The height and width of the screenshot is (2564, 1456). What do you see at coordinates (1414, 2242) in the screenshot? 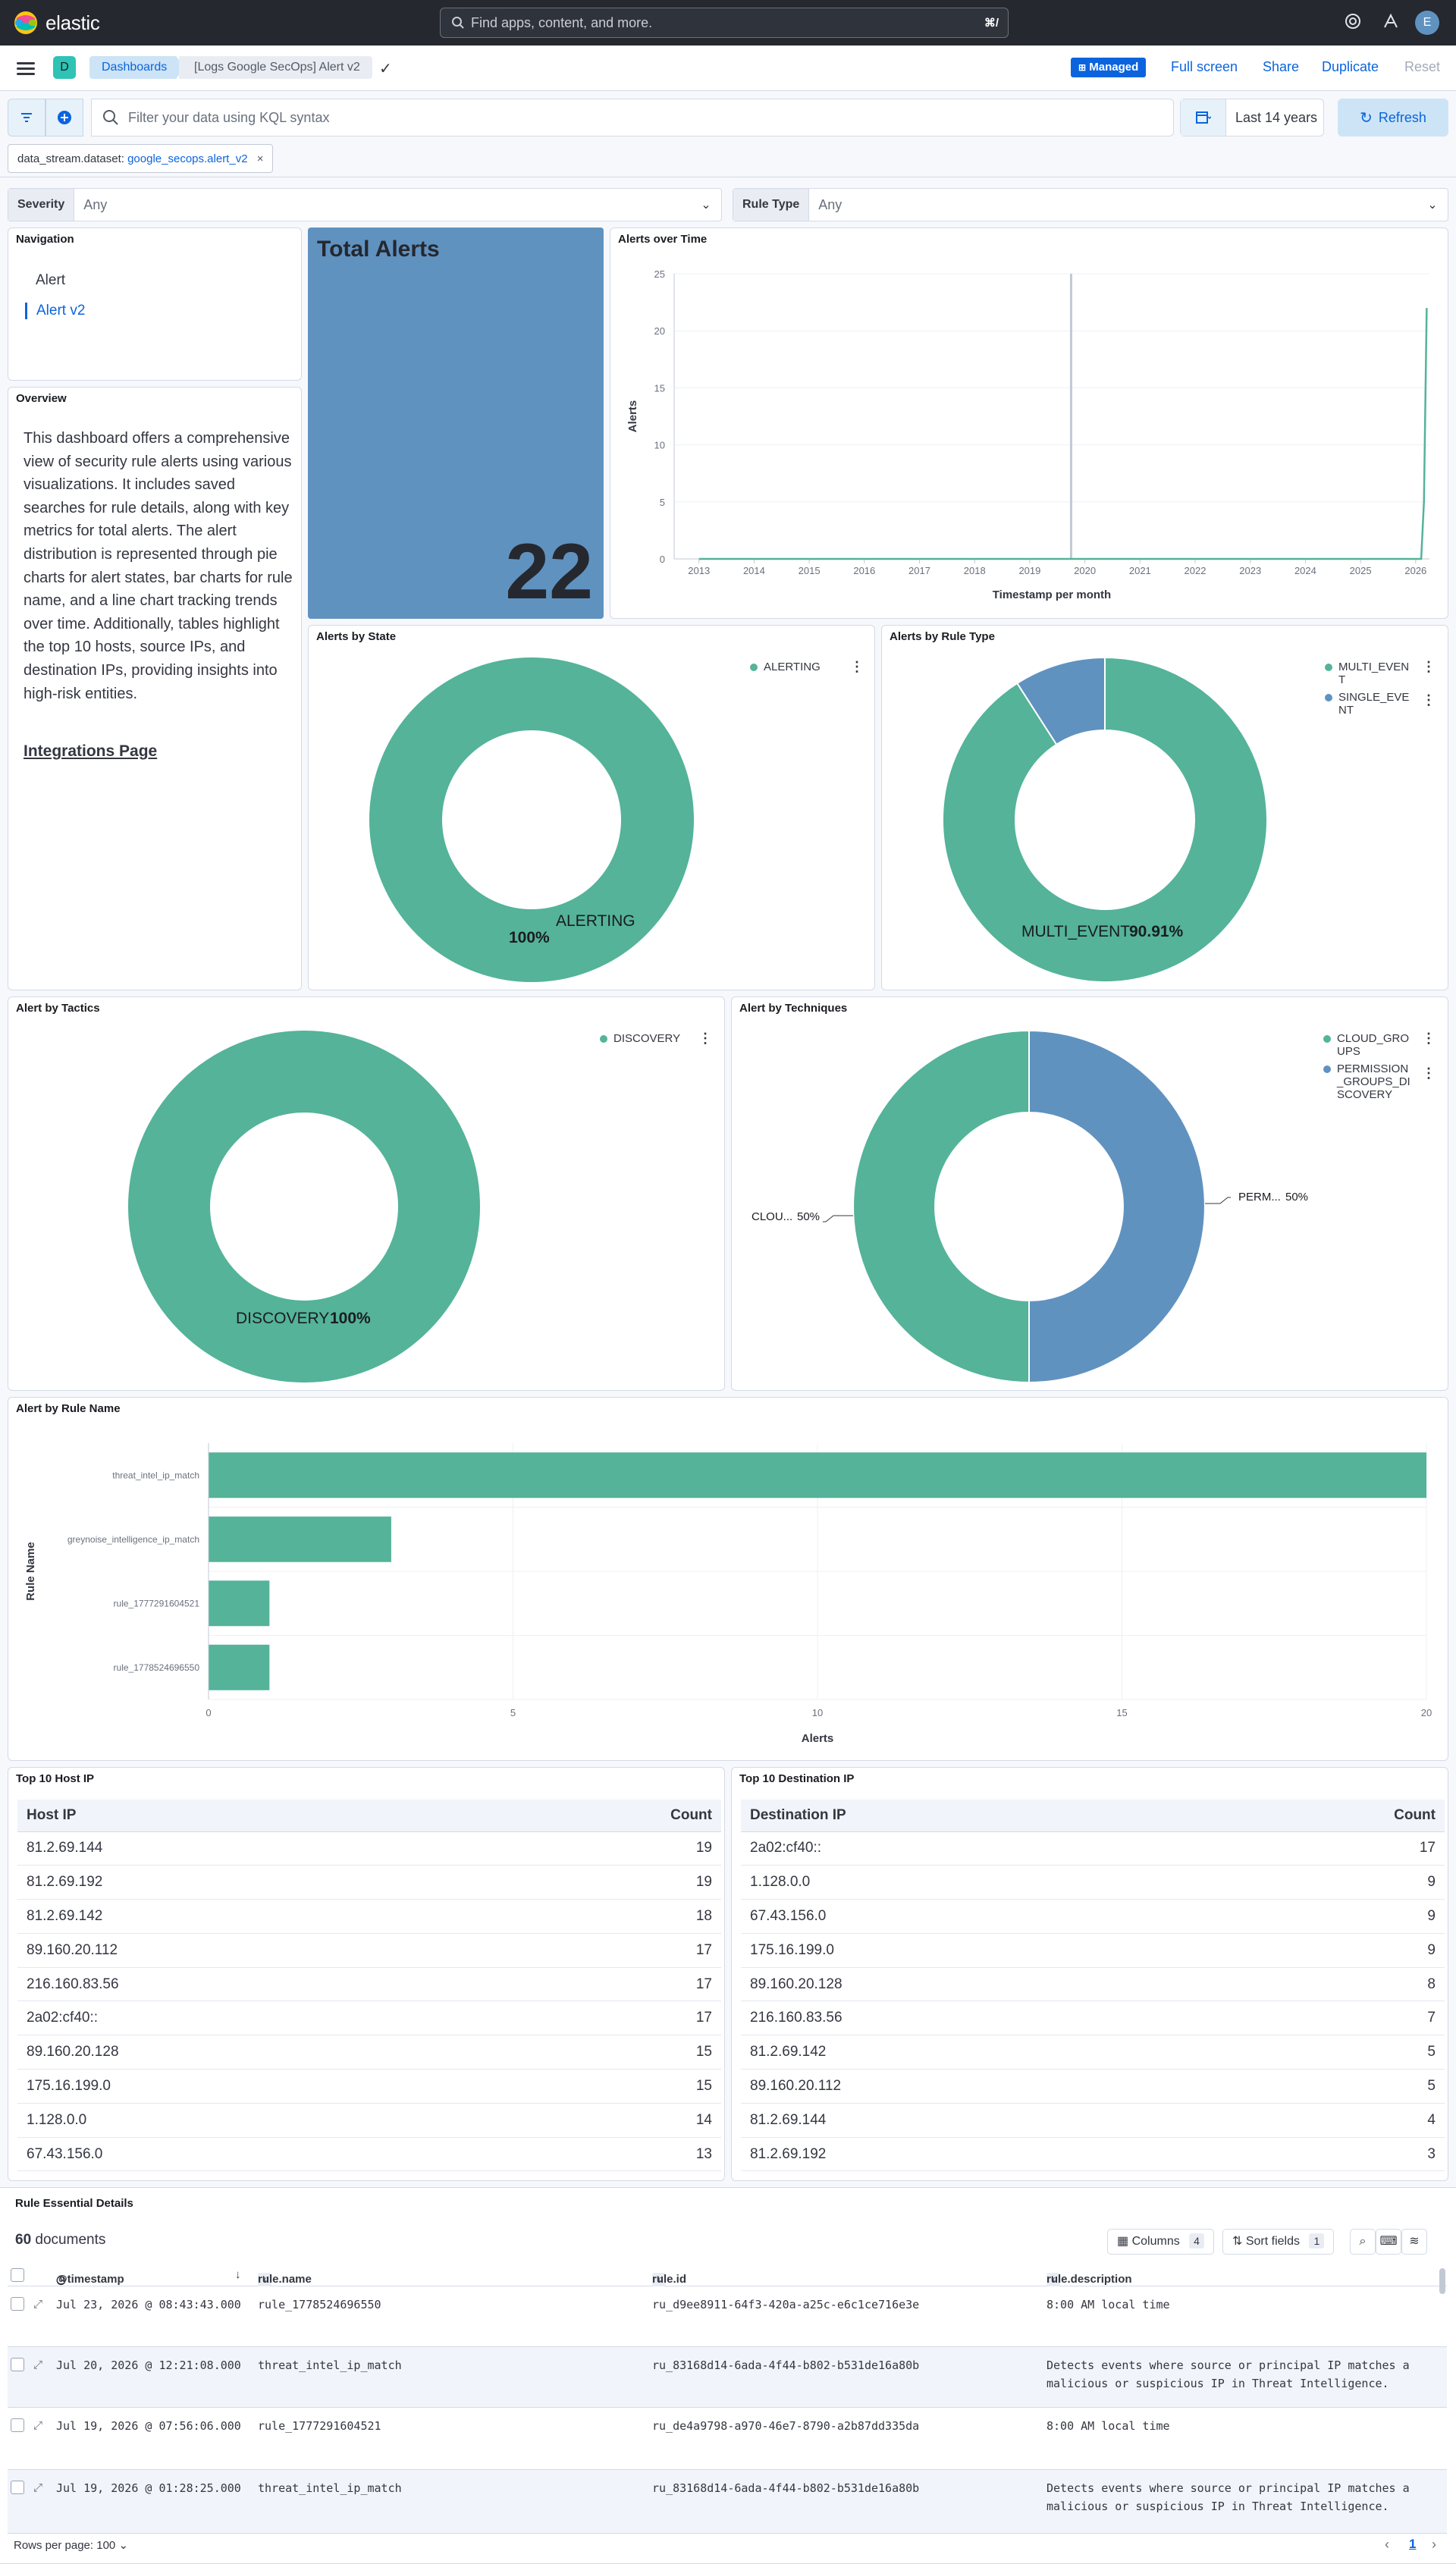
I see `display-settings-icon: ≋` at bounding box center [1414, 2242].